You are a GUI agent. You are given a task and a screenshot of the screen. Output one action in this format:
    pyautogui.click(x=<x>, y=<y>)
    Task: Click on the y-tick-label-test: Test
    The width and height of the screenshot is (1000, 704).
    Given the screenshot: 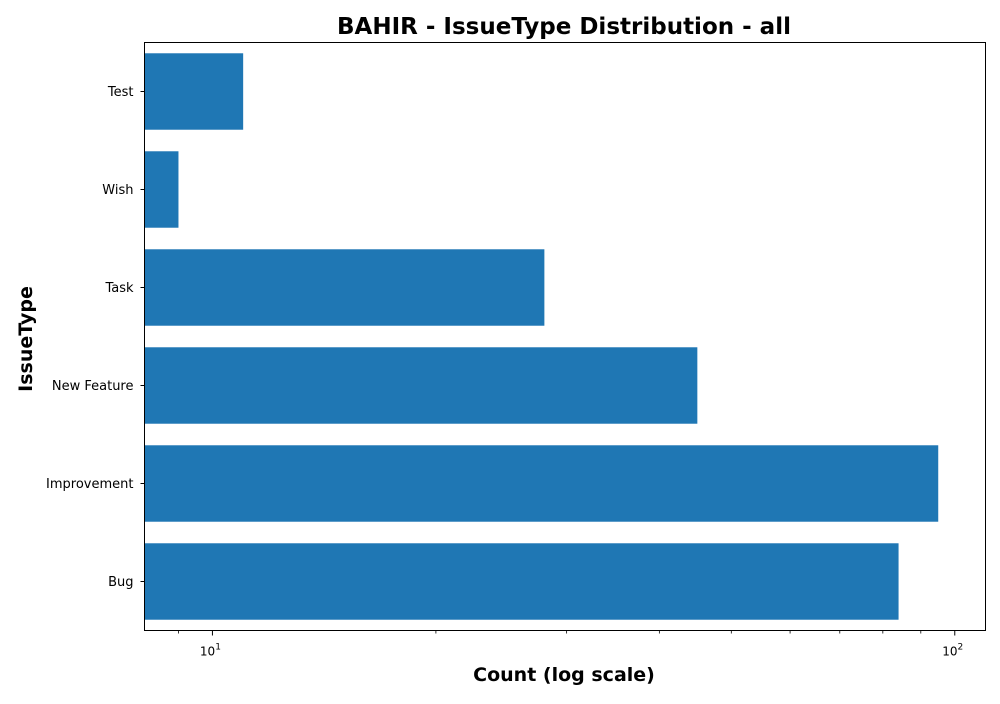 What is the action you would take?
    pyautogui.click(x=120, y=92)
    